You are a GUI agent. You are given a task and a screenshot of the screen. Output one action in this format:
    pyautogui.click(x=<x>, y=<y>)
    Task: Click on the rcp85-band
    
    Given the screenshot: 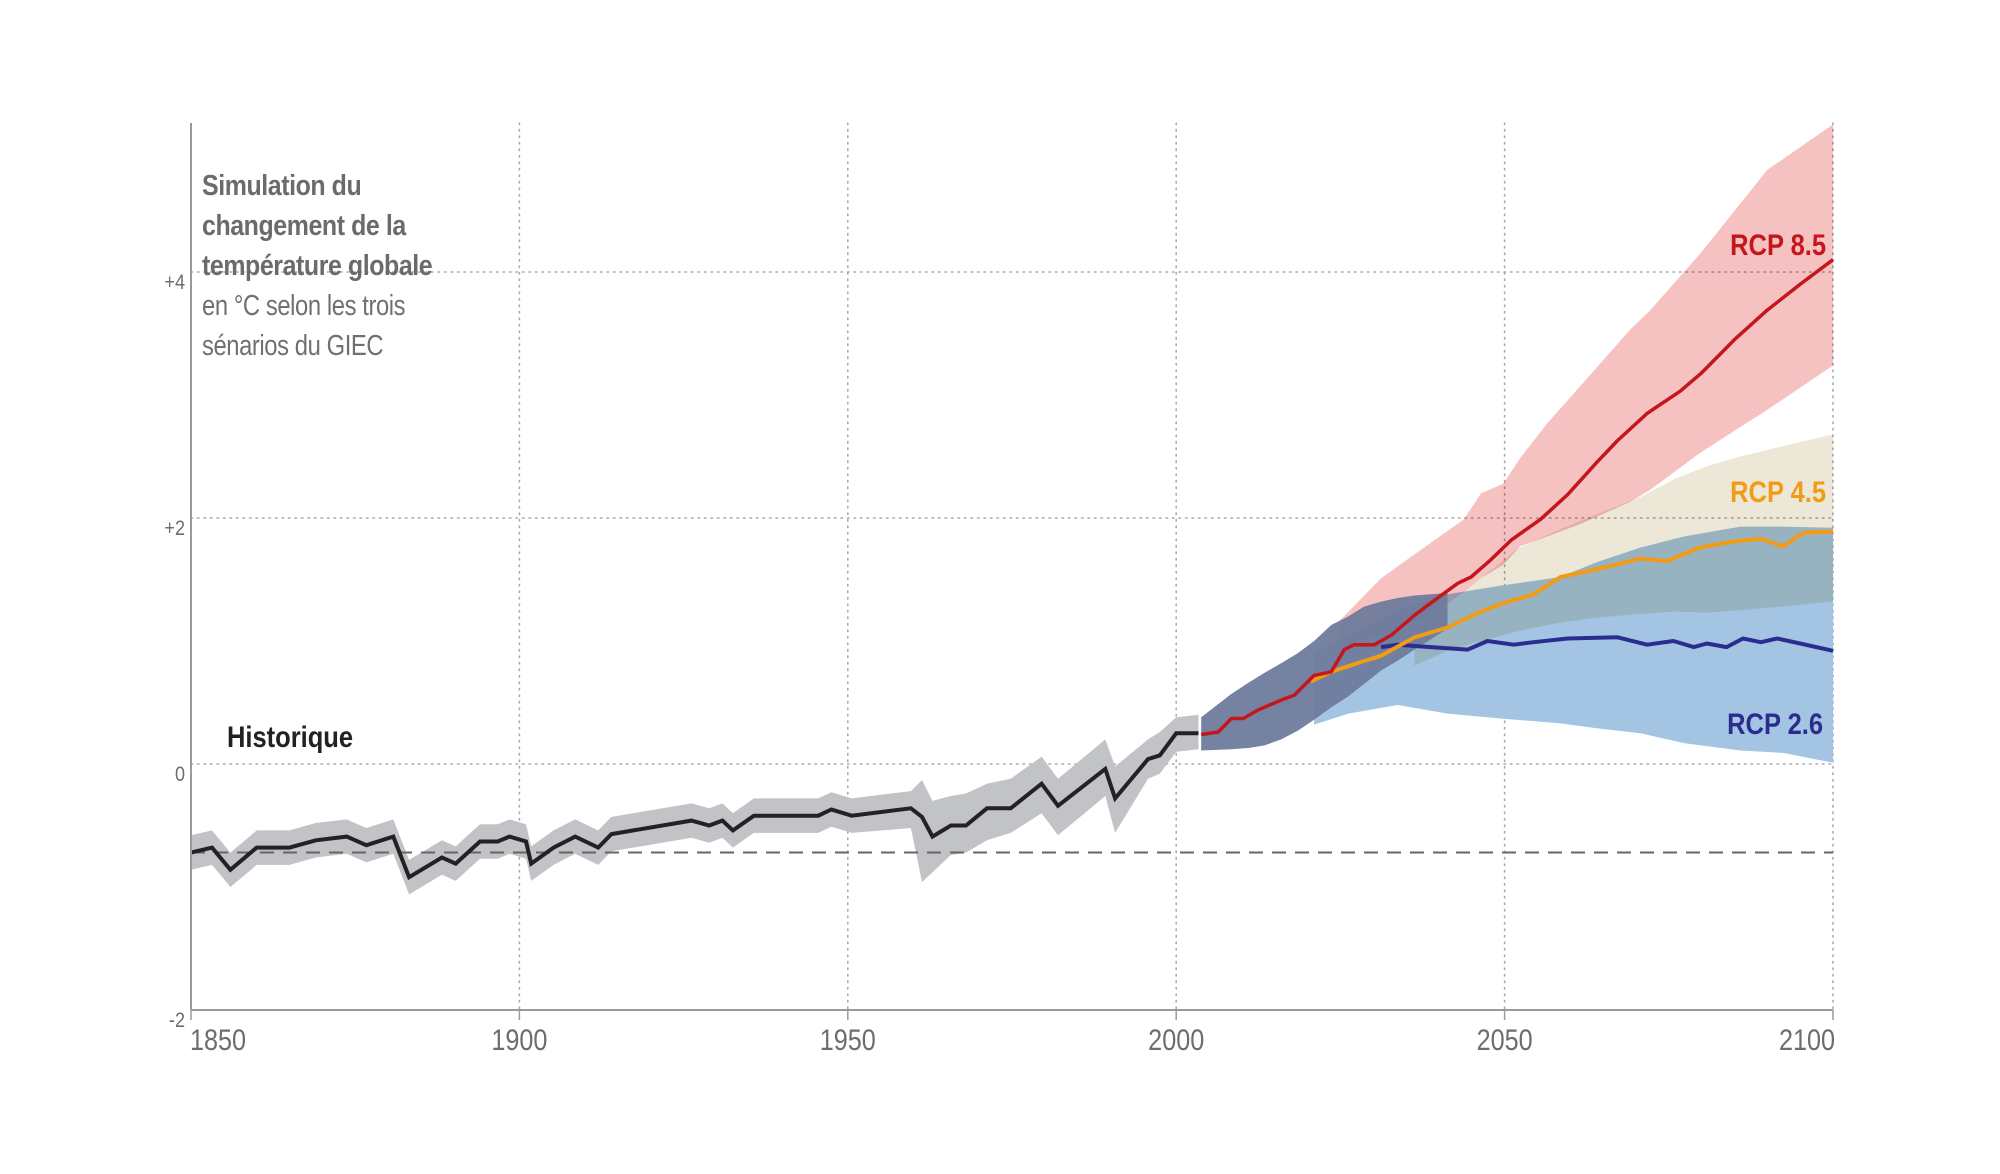 What is the action you would take?
    pyautogui.click(x=1585, y=386)
    